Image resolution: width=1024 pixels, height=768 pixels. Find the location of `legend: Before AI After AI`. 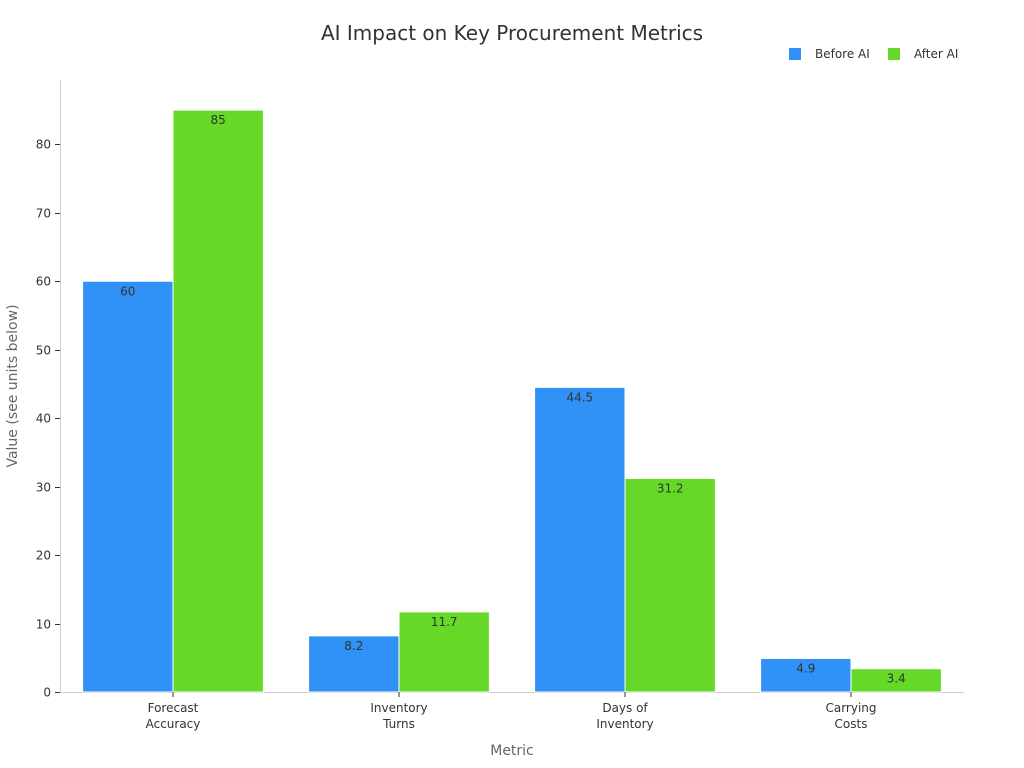

legend: Before AI After AI is located at coordinates (873, 54).